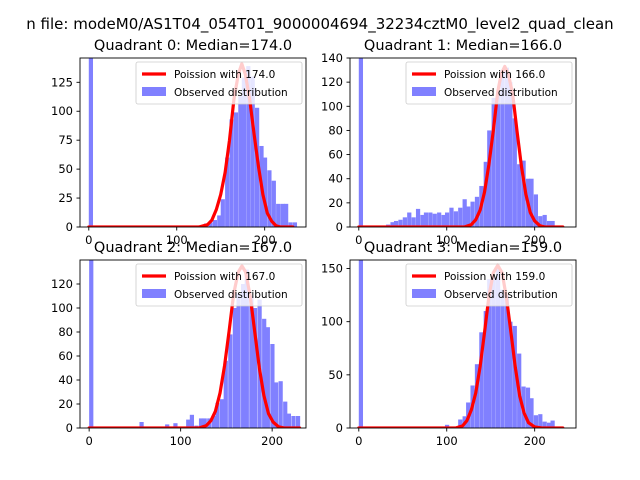  What do you see at coordinates (193, 248) in the screenshot?
I see `panel-title: Quadrant 2: Median=167.0` at bounding box center [193, 248].